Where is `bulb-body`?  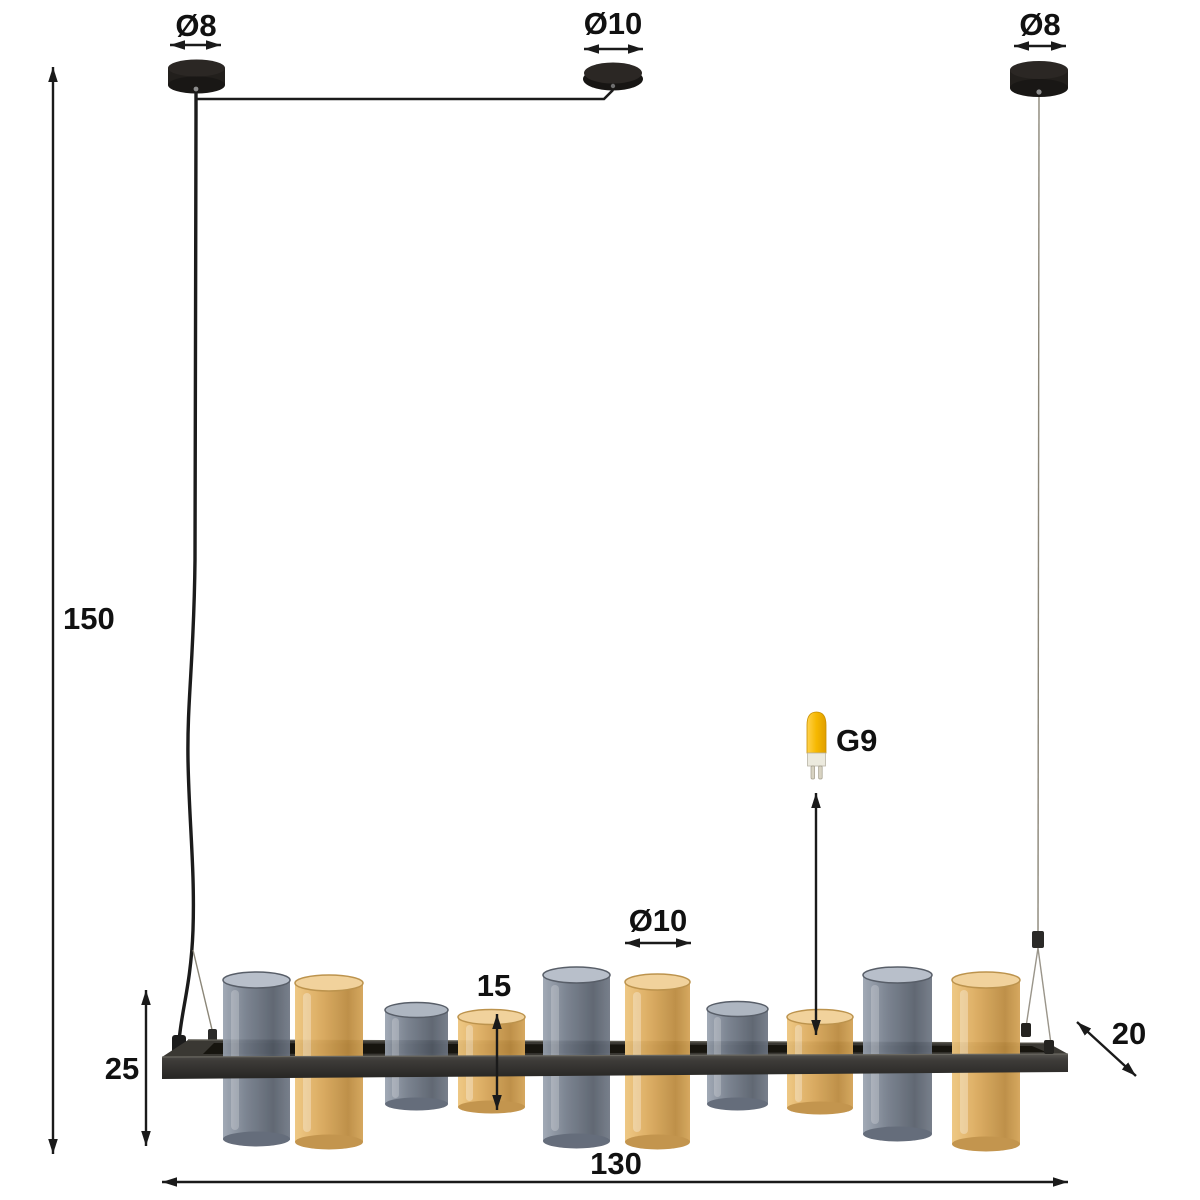
bulb-body is located at coordinates (816, 732).